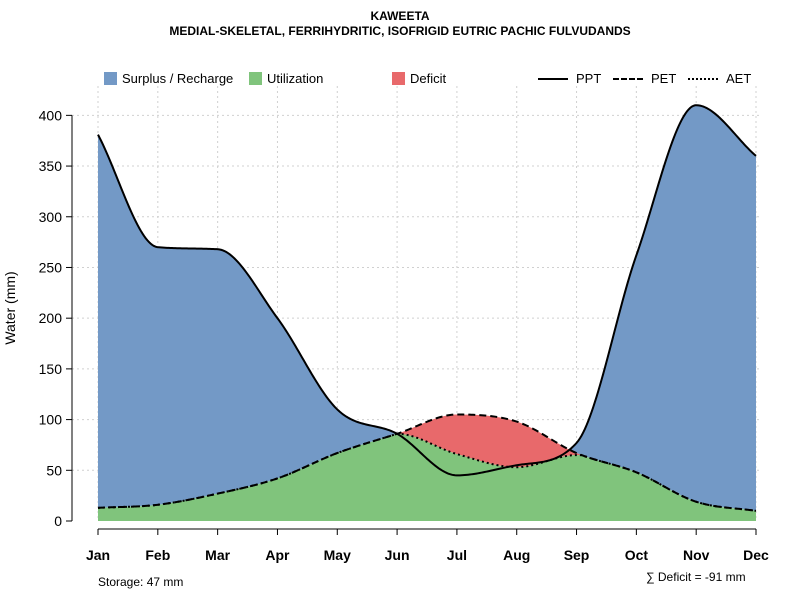  I want to click on legend-pet-label: PET, so click(664, 78).